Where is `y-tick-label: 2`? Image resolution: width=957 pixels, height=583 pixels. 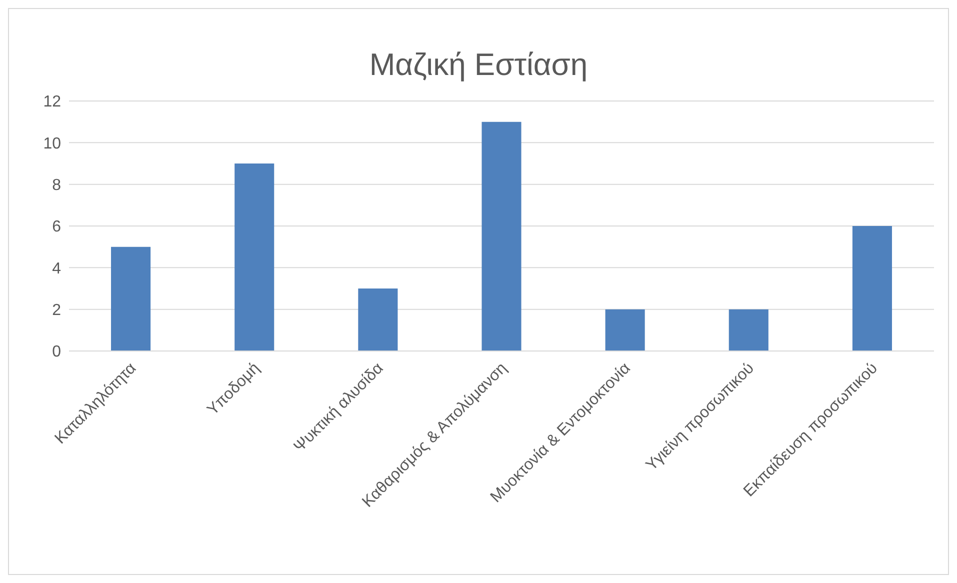
y-tick-label: 2 is located at coordinates (57, 311).